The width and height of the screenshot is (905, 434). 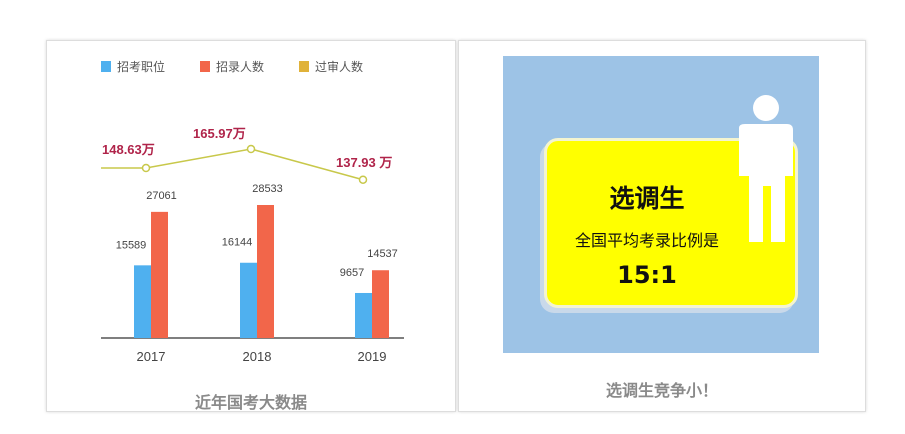 I want to click on card-title: 选调生, so click(x=647, y=198).